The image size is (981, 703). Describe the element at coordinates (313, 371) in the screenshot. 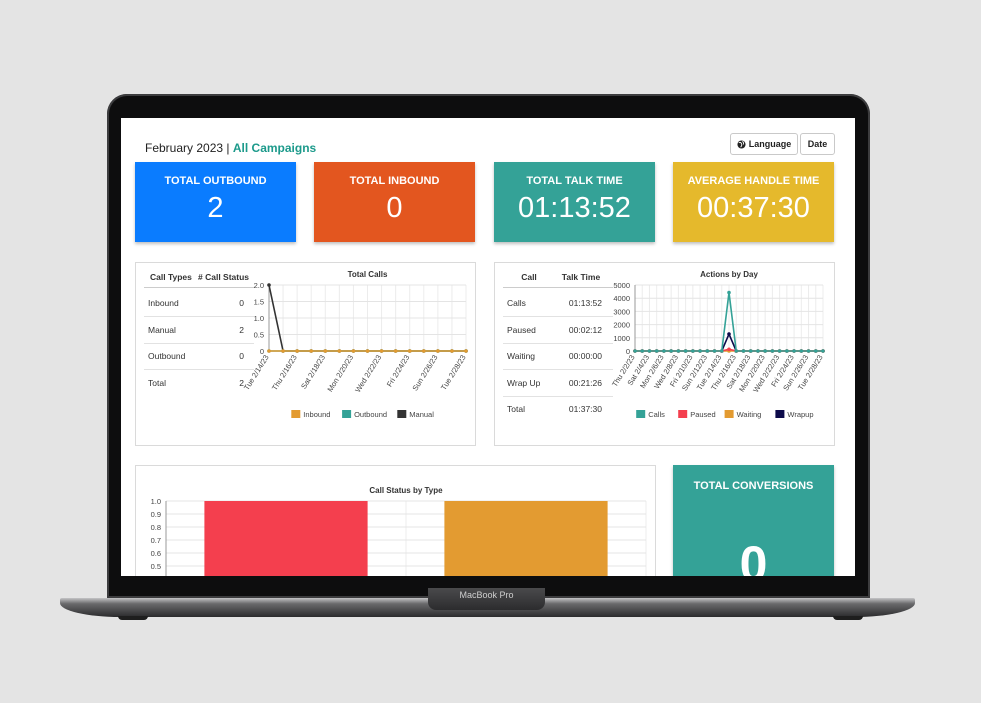

I see `x-tick-label: Sat 2/18/23` at that location.